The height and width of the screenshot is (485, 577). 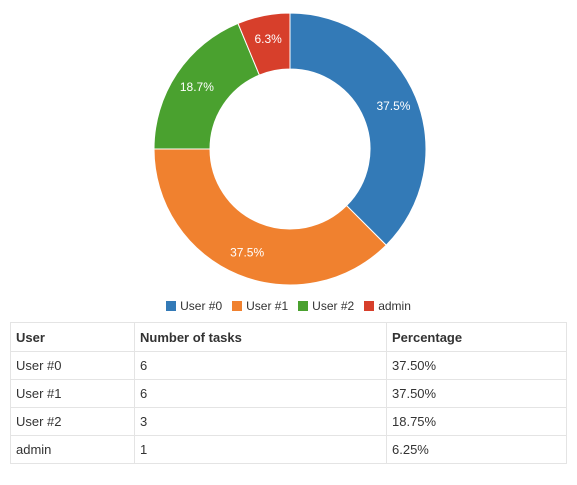 What do you see at coordinates (260, 449) in the screenshot?
I see `cell-number-of-tasks: 1` at bounding box center [260, 449].